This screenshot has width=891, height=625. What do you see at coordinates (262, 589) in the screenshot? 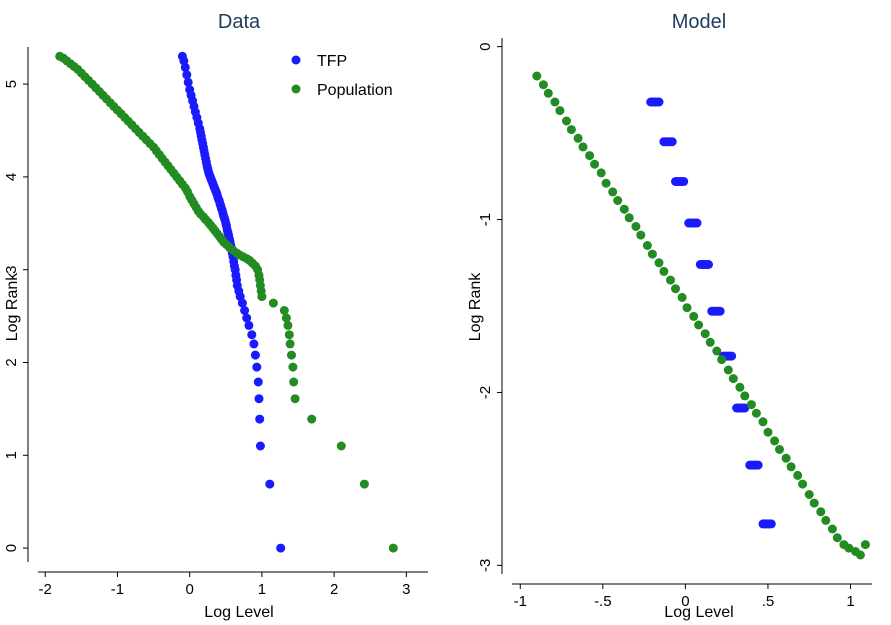
I see `data-x-tick-label: 1` at bounding box center [262, 589].